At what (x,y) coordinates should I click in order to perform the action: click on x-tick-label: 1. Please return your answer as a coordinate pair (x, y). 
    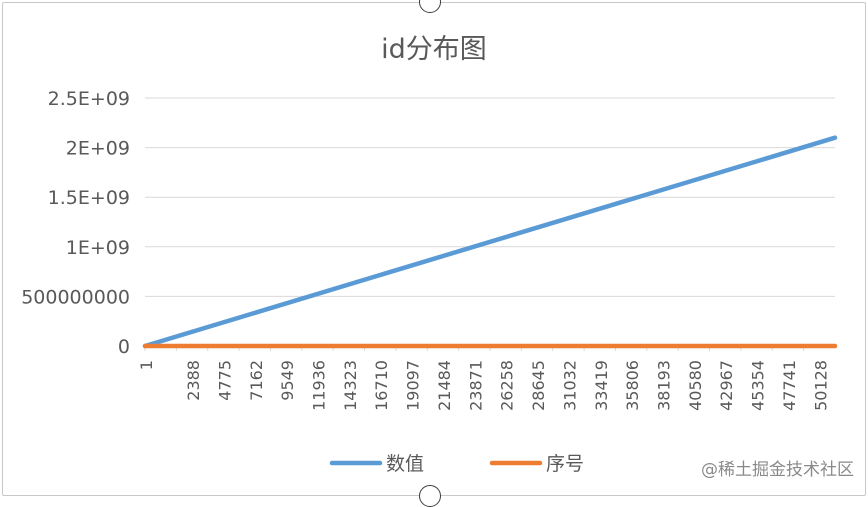
    Looking at the image, I should click on (146, 365).